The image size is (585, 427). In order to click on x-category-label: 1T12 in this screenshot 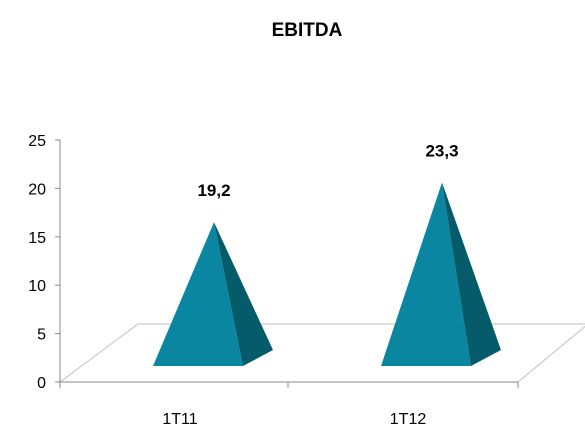, I will do `click(408, 419)`.